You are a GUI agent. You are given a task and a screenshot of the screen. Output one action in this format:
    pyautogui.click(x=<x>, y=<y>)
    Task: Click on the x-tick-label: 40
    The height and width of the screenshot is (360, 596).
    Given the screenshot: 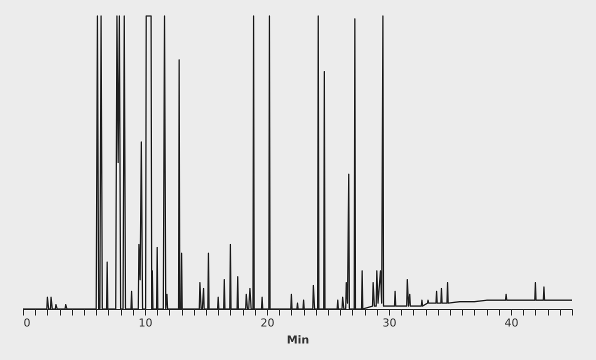 What is the action you would take?
    pyautogui.click(x=511, y=323)
    